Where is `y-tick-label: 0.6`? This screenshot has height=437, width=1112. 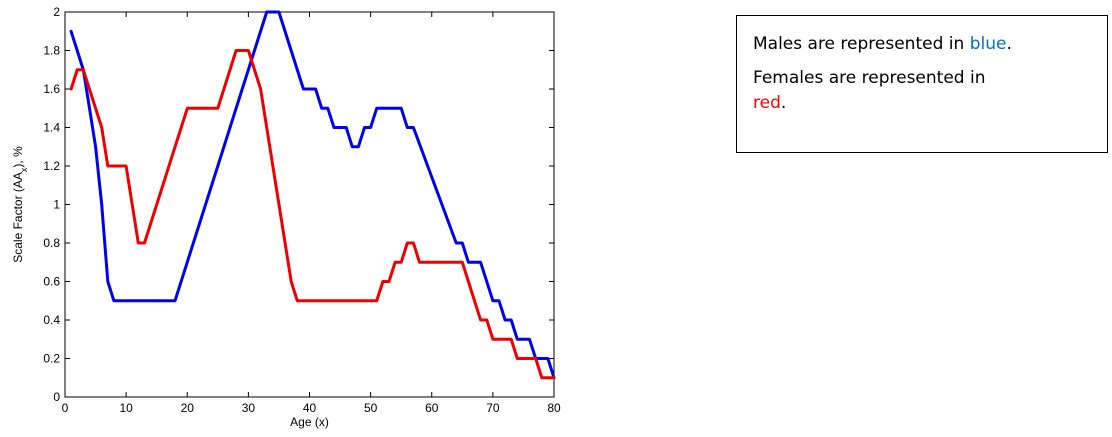 y-tick-label: 0.6 is located at coordinates (51, 282).